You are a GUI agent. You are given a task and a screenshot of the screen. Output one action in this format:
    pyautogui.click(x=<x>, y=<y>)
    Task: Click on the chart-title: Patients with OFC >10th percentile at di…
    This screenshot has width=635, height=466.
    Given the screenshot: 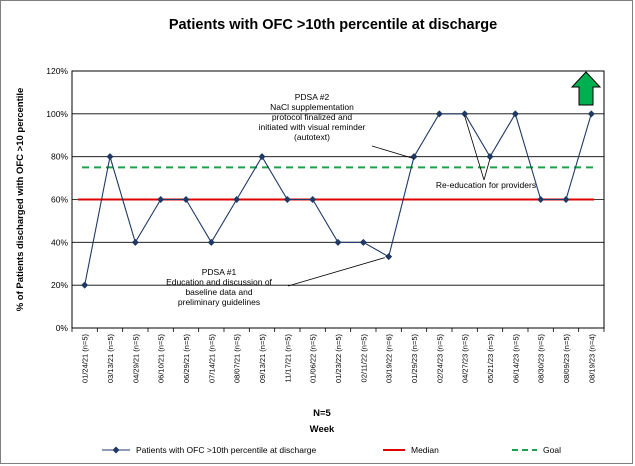 What is the action you would take?
    pyautogui.click(x=333, y=25)
    